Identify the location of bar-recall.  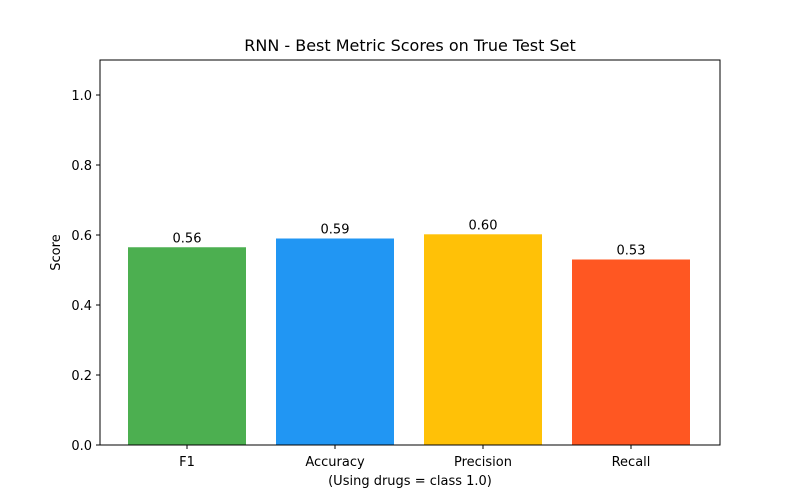
(631, 352).